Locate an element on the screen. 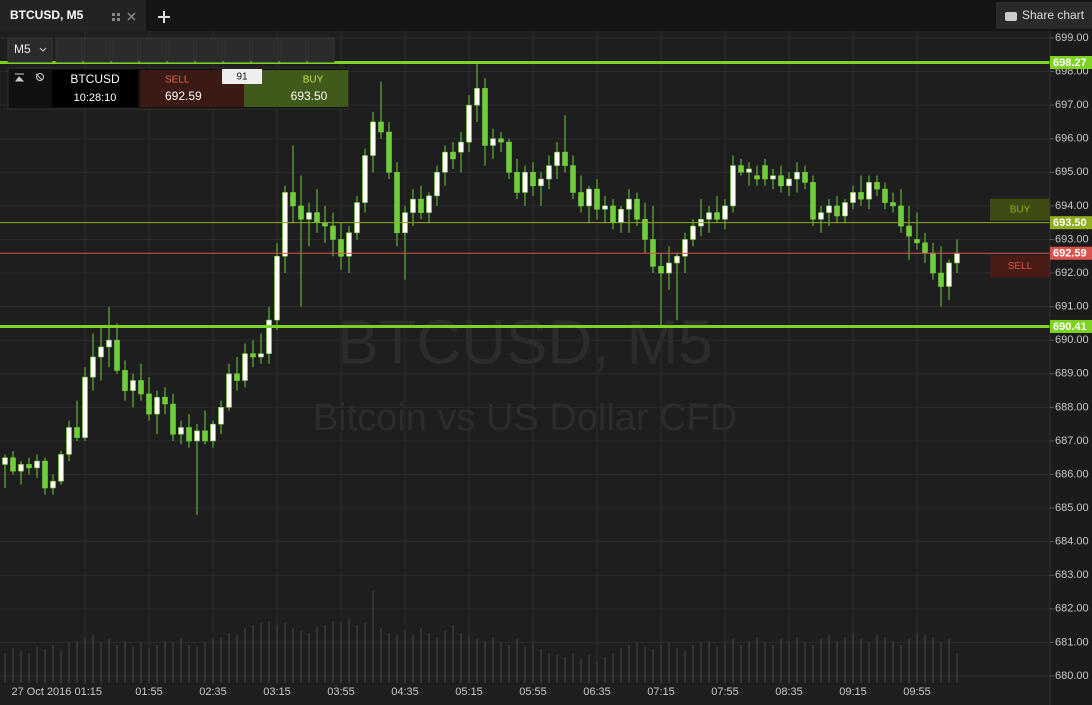 The width and height of the screenshot is (1092, 705). buy-label: BUY is located at coordinates (313, 80).